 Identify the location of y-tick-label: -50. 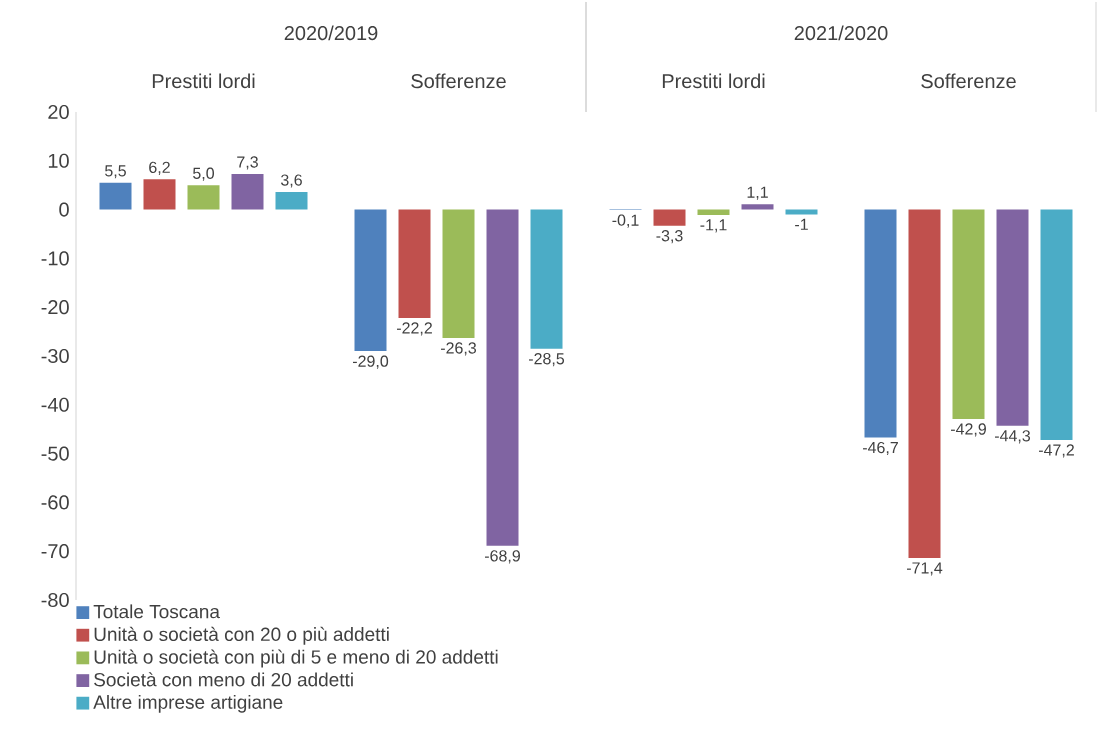
(55, 453).